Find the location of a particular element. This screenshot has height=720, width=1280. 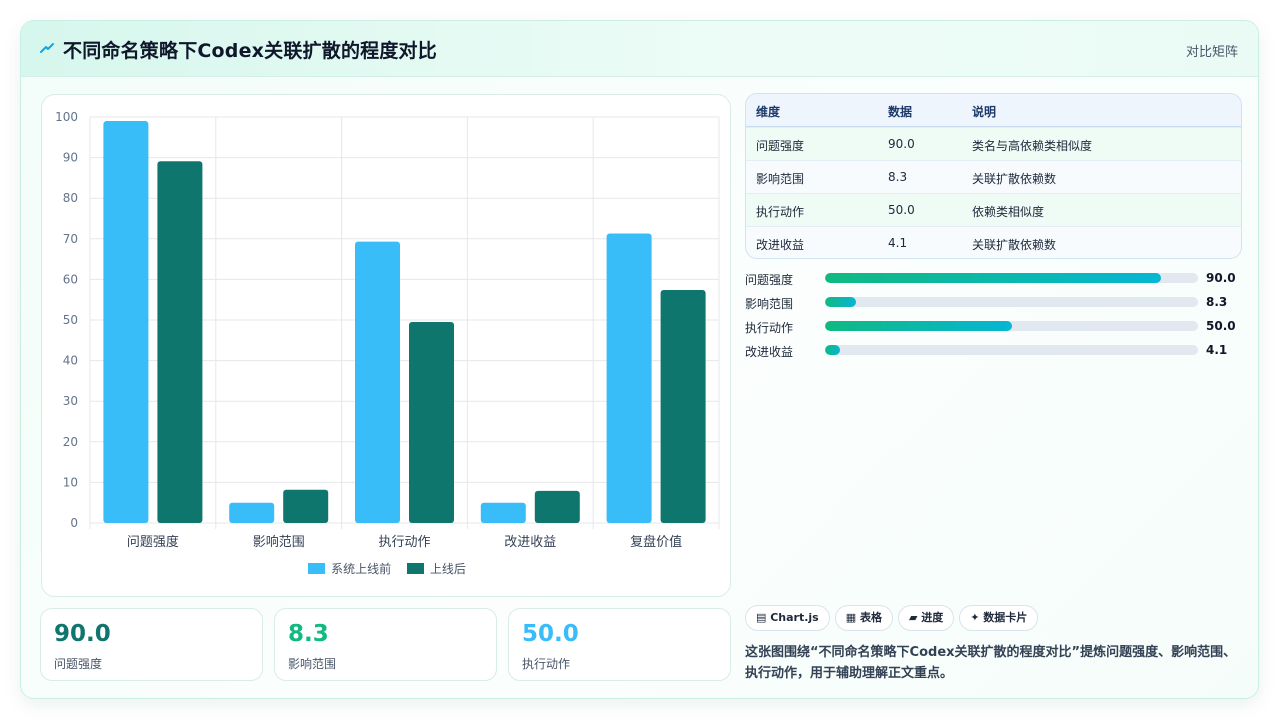

chip-progress: ▰ 进度 is located at coordinates (926, 618).